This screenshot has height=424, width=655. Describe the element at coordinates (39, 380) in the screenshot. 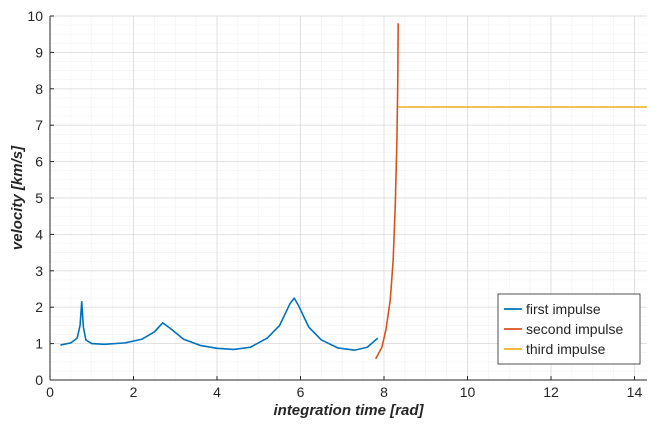

I see `y-tick-label: 0` at that location.